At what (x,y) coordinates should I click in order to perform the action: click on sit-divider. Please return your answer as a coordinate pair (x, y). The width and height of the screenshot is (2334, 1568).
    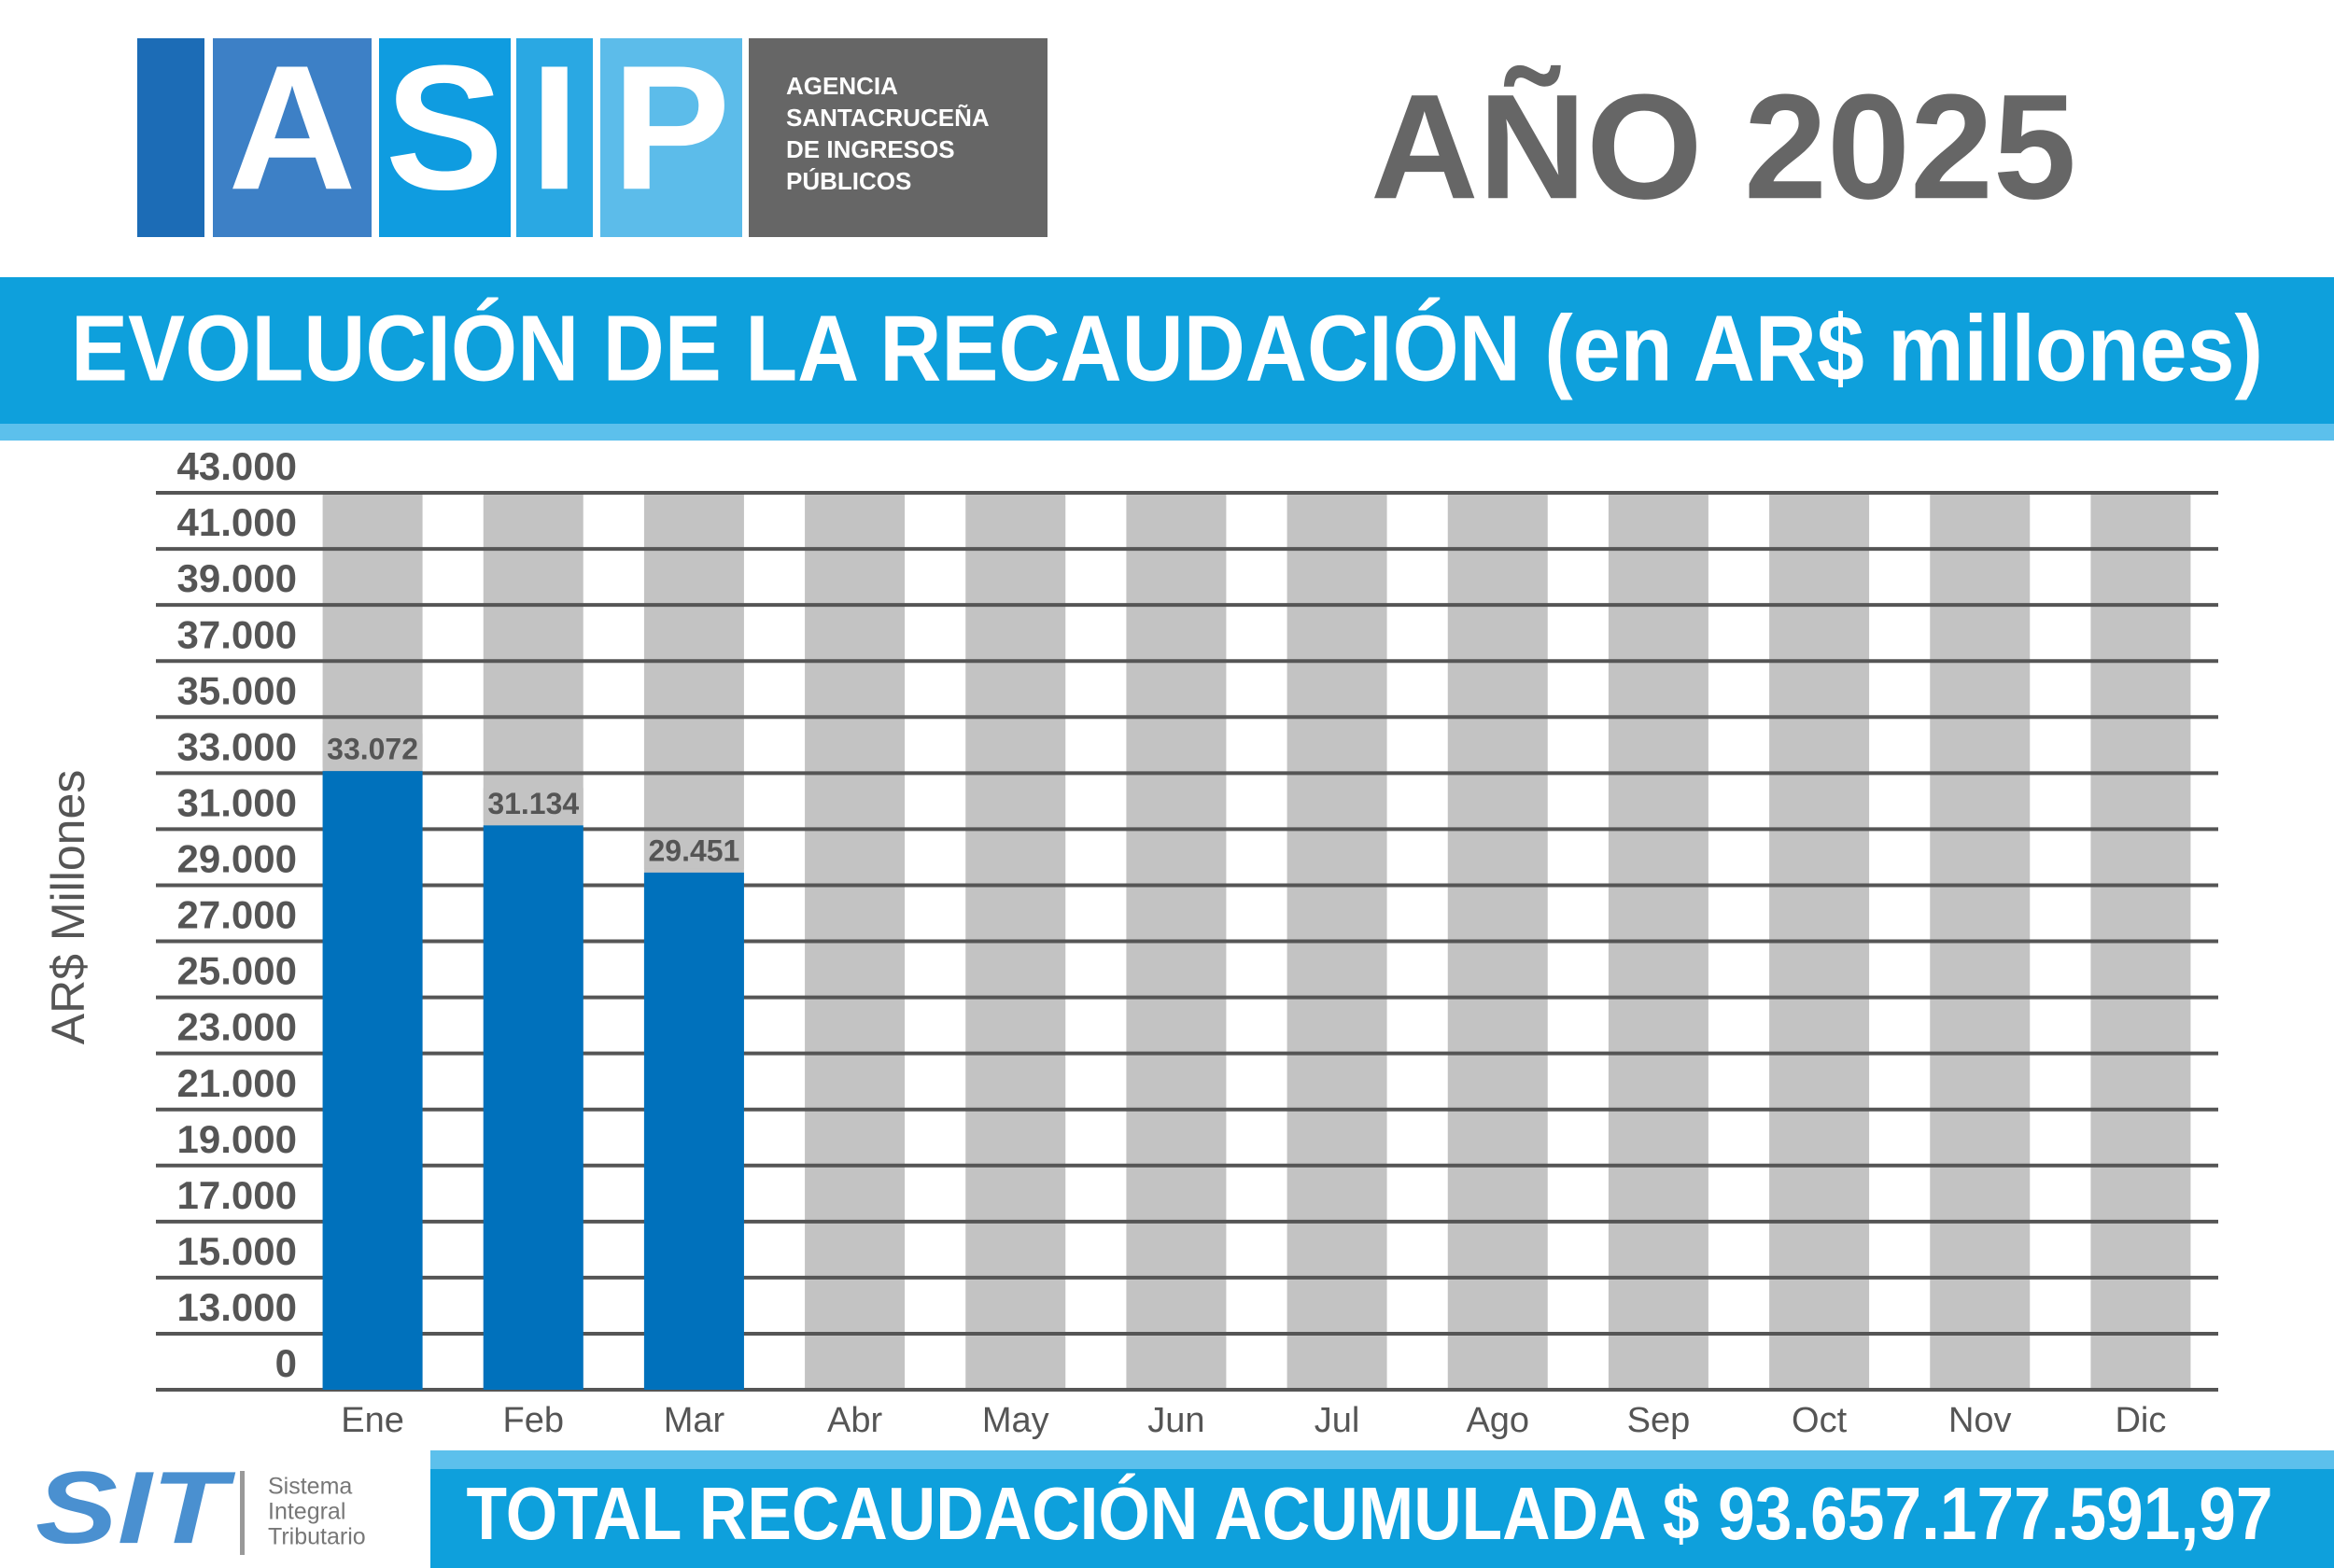
    Looking at the image, I should click on (242, 1513).